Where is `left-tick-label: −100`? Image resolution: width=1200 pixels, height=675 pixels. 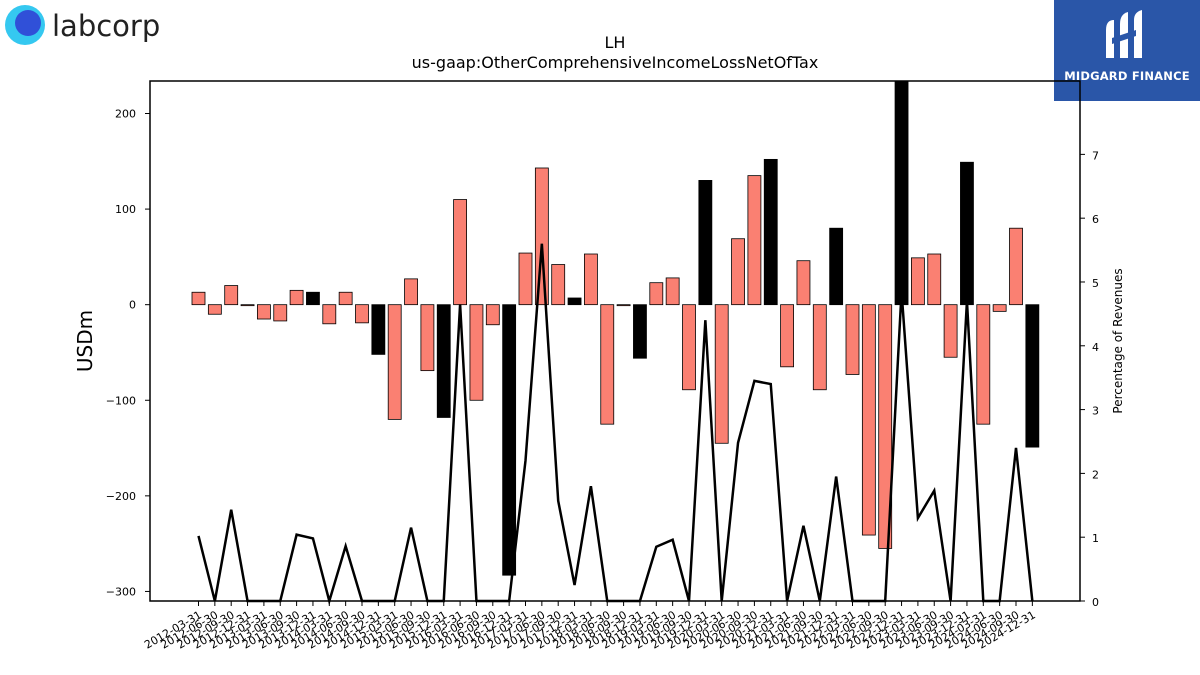 left-tick-label: −100 is located at coordinates (121, 400).